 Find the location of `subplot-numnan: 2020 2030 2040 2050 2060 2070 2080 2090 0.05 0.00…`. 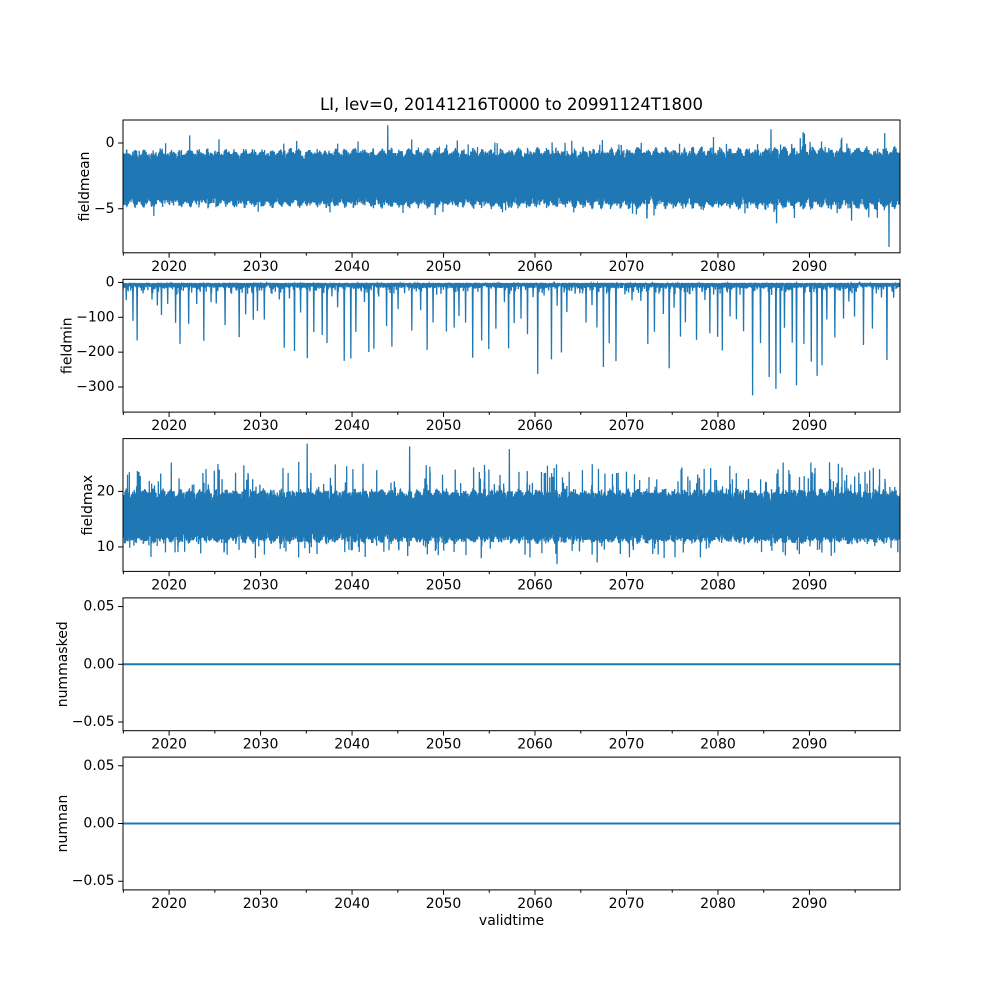

subplot-numnan: 2020 2030 2040 2050 2060 2070 2080 2090 0.05 0.00… is located at coordinates (478, 834).